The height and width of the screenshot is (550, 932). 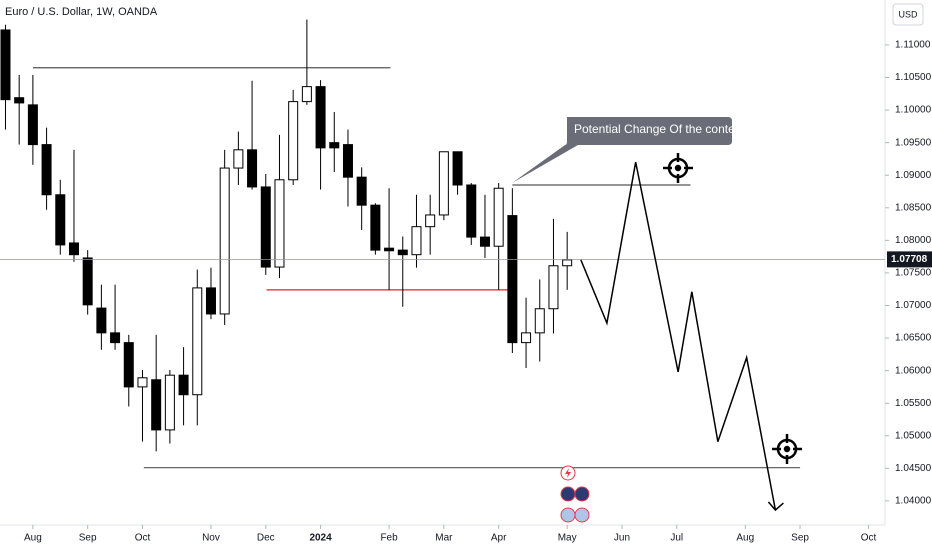 I want to click on x-tick-label: May, so click(x=567, y=538).